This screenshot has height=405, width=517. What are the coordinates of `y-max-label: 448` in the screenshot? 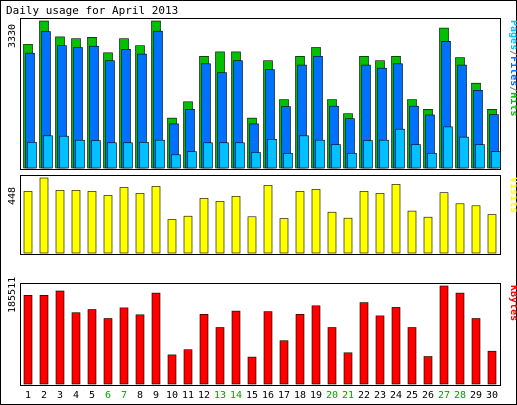 It's located at (12, 196).